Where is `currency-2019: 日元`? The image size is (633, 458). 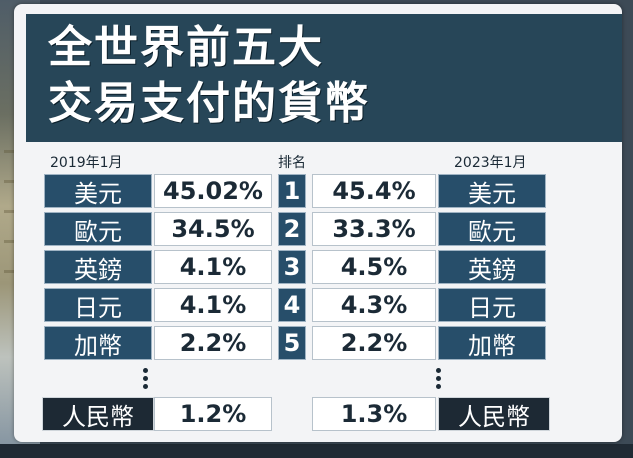
currency-2019: 日元 is located at coordinates (98, 305).